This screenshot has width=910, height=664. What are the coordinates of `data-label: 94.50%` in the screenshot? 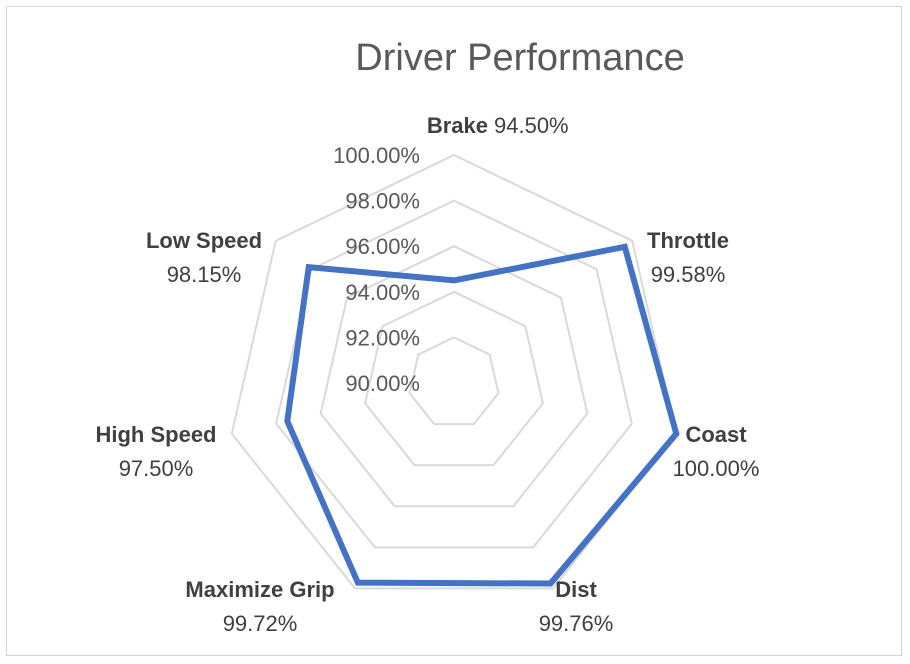 It's located at (531, 125).